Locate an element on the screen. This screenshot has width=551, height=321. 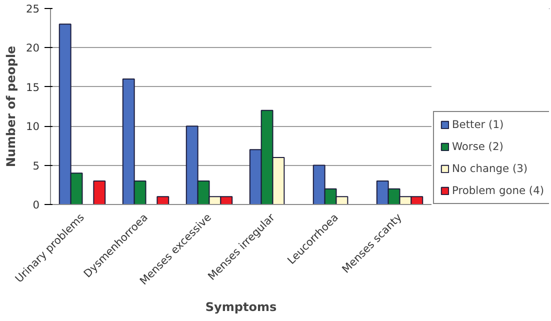
y-tick-label: 25 is located at coordinates (33, 9).